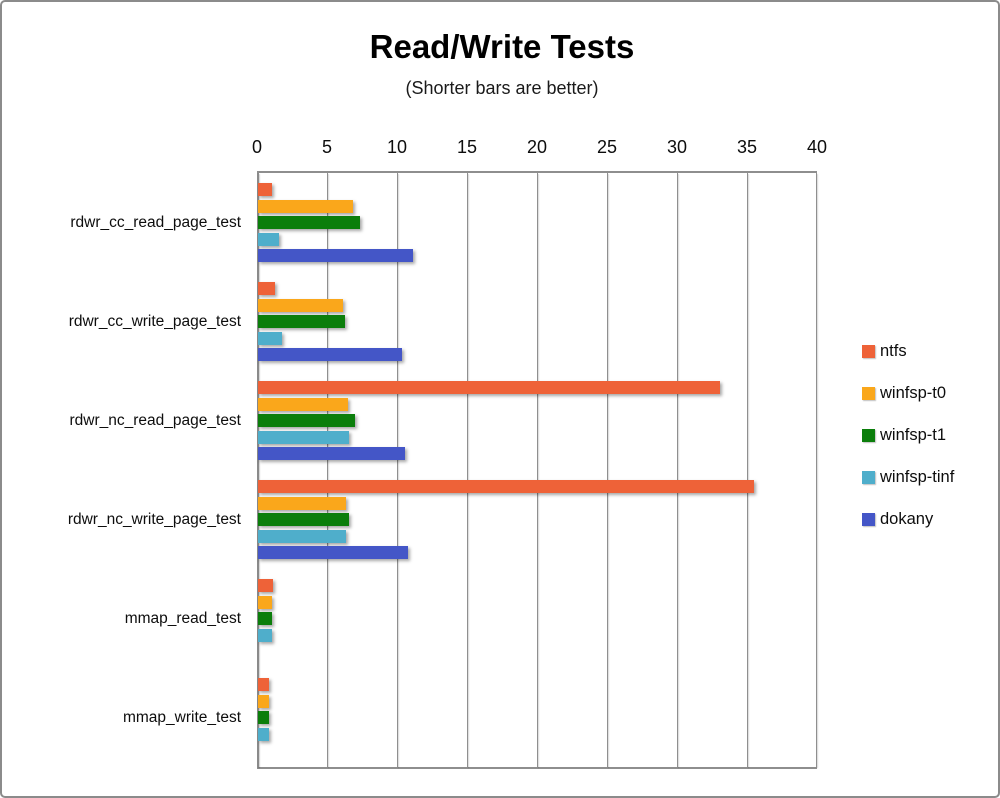  What do you see at coordinates (154, 519) in the screenshot?
I see `category-label: rdwr_nc_write_page_test` at bounding box center [154, 519].